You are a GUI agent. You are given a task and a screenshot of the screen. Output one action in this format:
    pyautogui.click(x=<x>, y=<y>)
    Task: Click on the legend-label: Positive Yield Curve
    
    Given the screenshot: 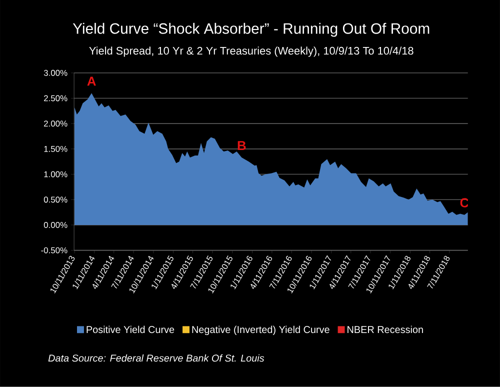 What is the action you would take?
    pyautogui.click(x=130, y=330)
    